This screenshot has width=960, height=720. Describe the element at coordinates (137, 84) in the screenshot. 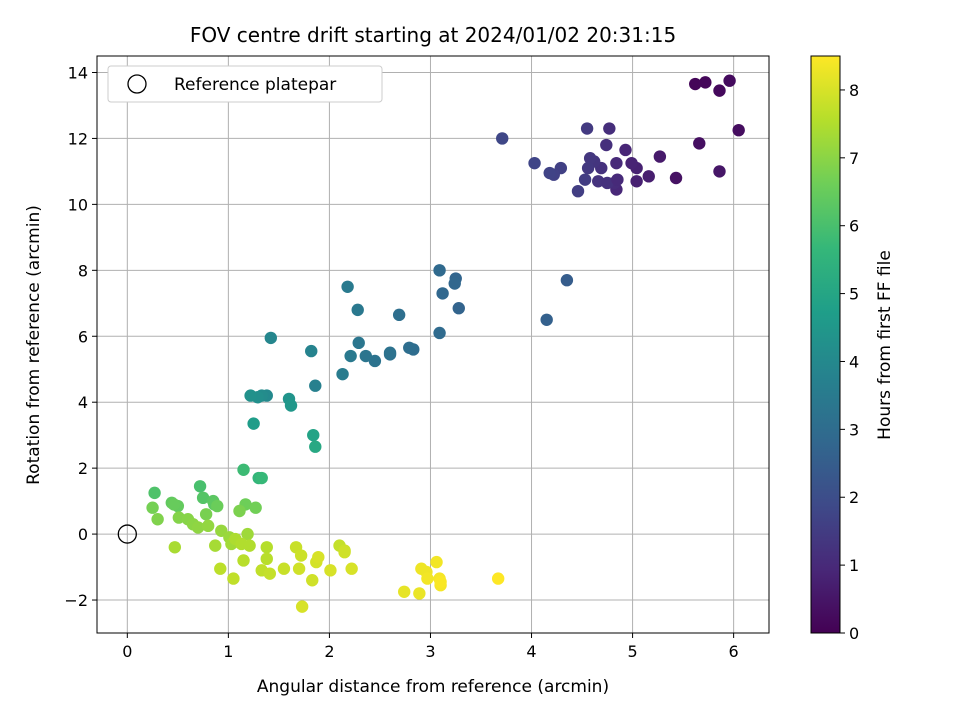

I see `legend-marker-icon` at that location.